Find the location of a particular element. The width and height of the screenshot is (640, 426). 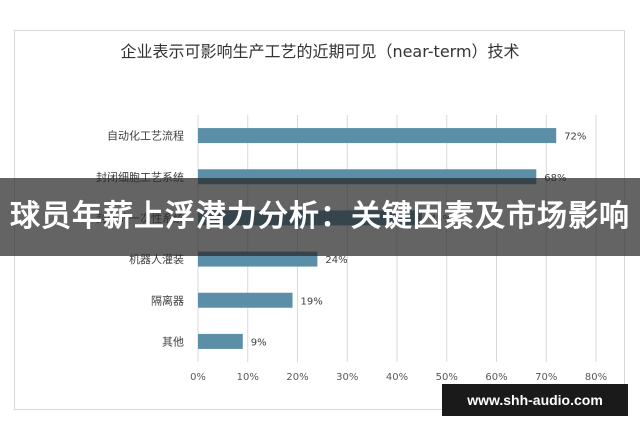

x-tick-label: 10% is located at coordinates (248, 377).